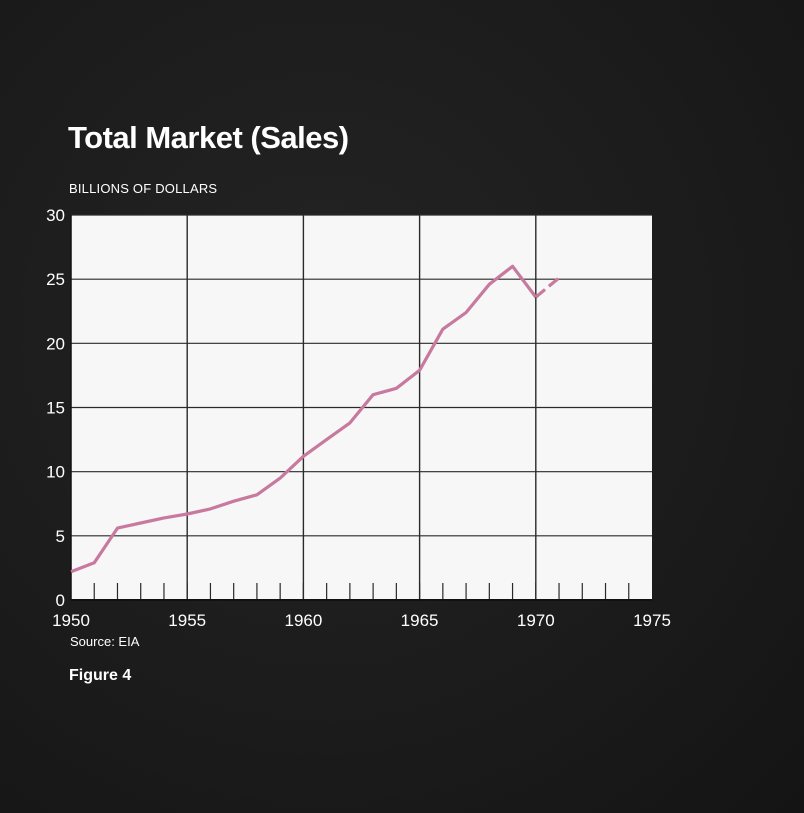 The width and height of the screenshot is (804, 813). I want to click on x-tick-label: 1970, so click(536, 620).